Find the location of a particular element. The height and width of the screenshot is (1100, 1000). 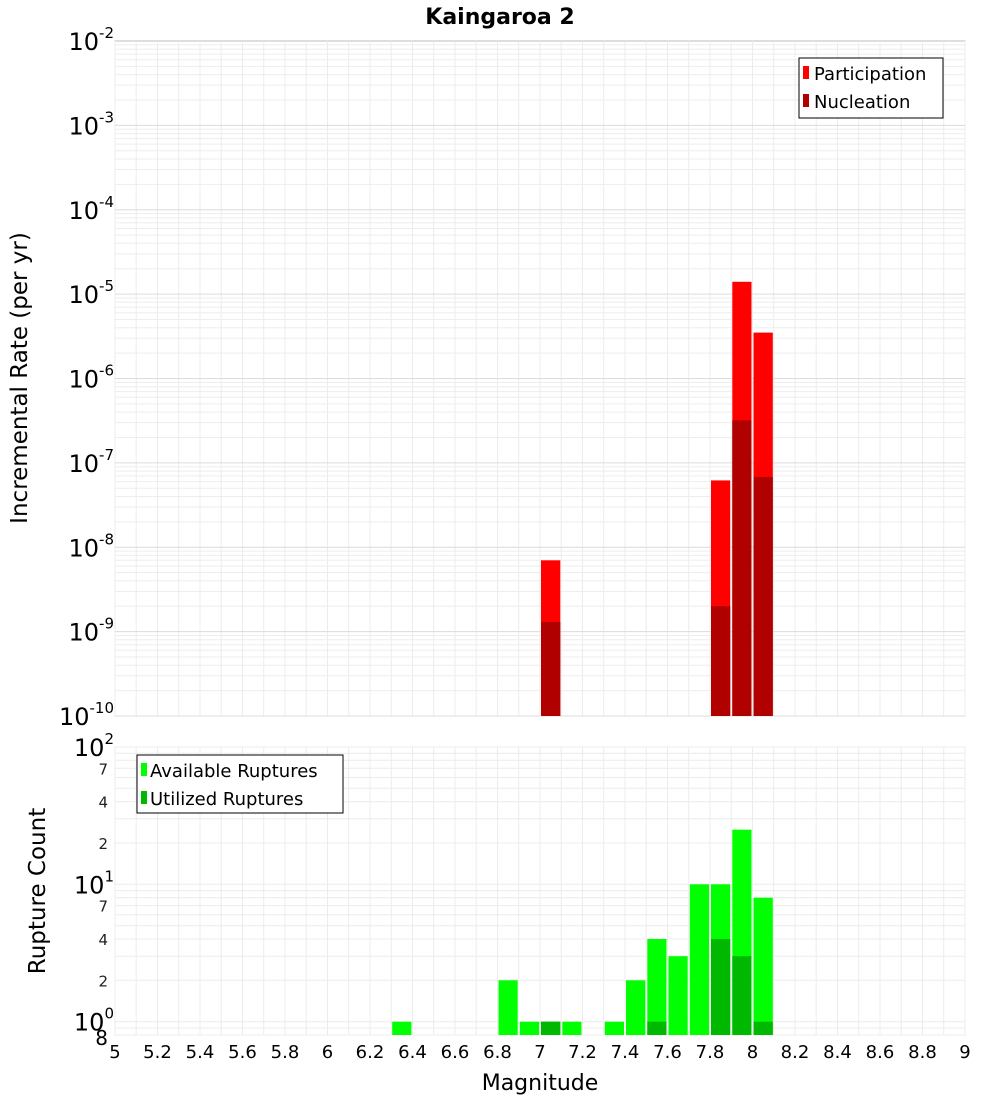

x-tick-label: 5.8 is located at coordinates (285, 1052).